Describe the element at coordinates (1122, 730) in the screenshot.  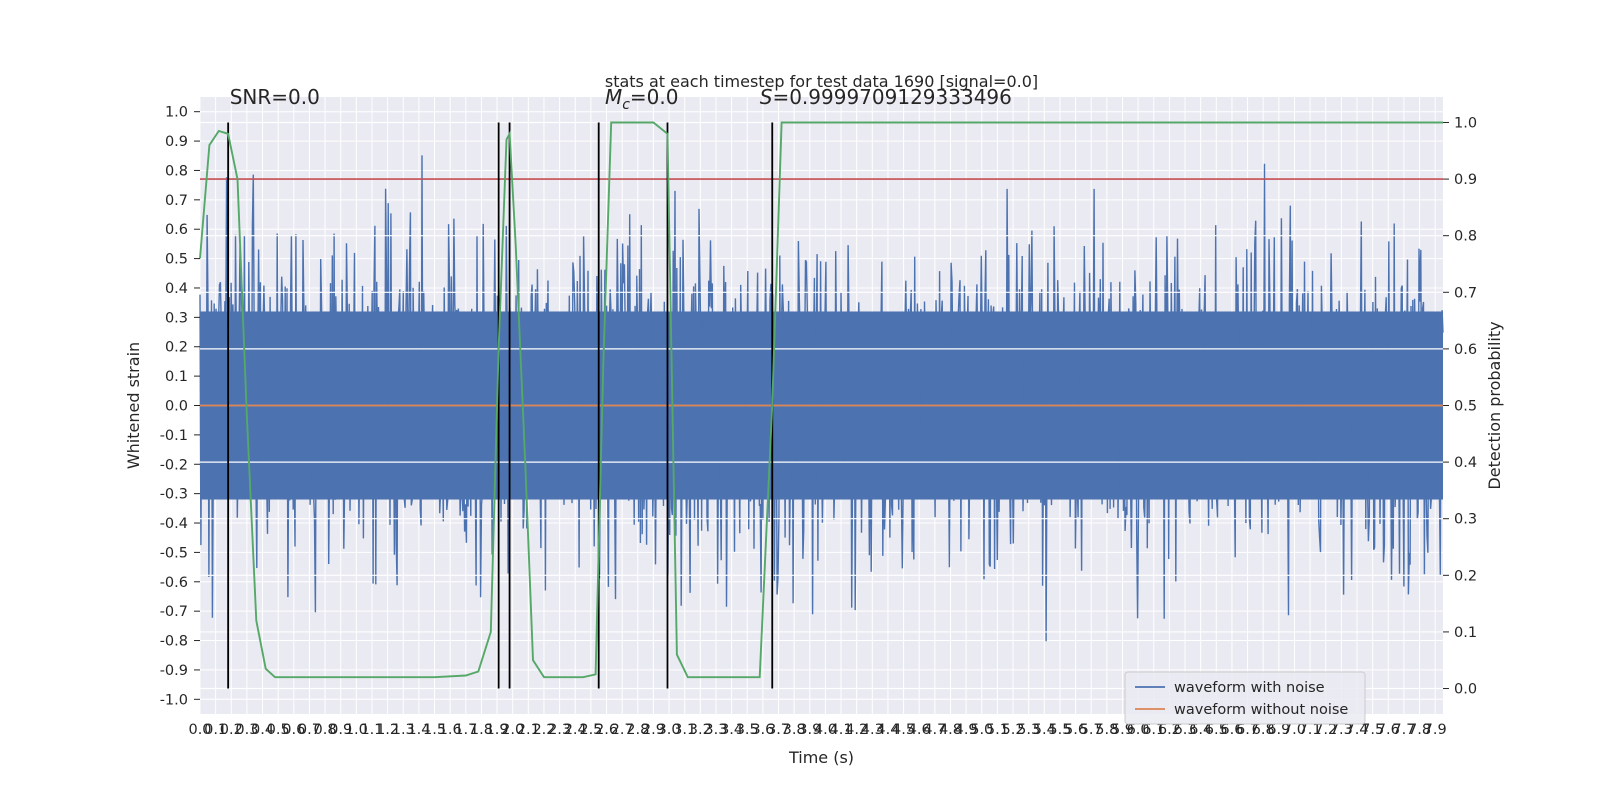
I see `x-tick-label: 5.9` at that location.